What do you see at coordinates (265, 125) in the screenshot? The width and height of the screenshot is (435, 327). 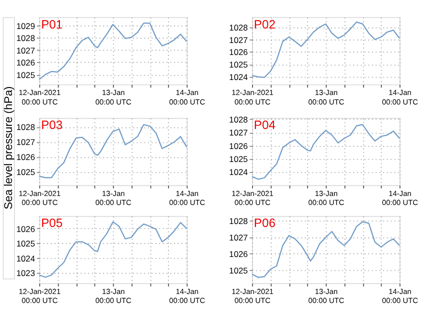 I see `chart-title: P04` at bounding box center [265, 125].